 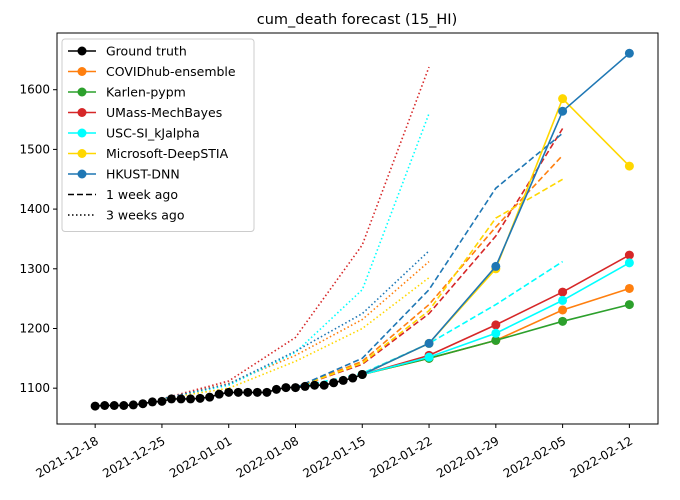 What do you see at coordinates (34, 388) in the screenshot?
I see `y-tick-label: 1100` at bounding box center [34, 388].